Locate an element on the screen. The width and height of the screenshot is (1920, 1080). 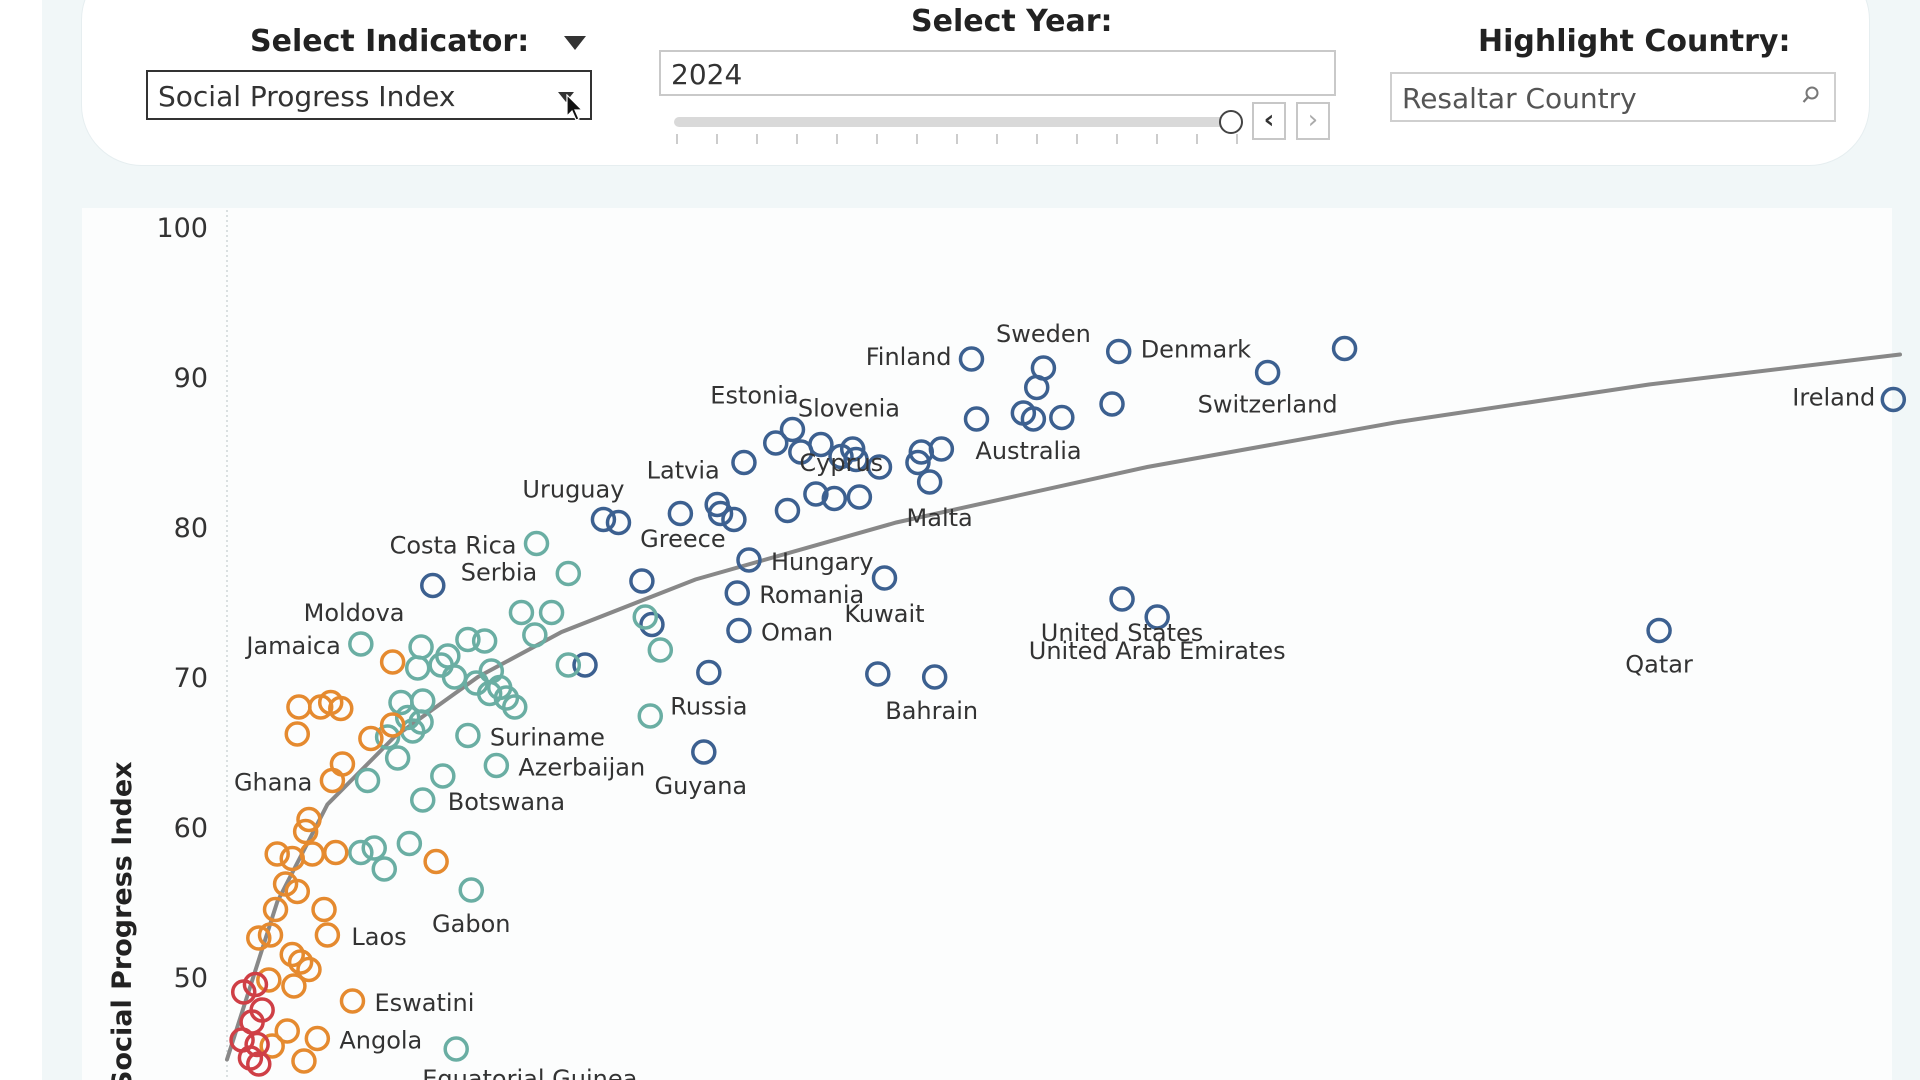
y-tick-label: 80 is located at coordinates (191, 528).